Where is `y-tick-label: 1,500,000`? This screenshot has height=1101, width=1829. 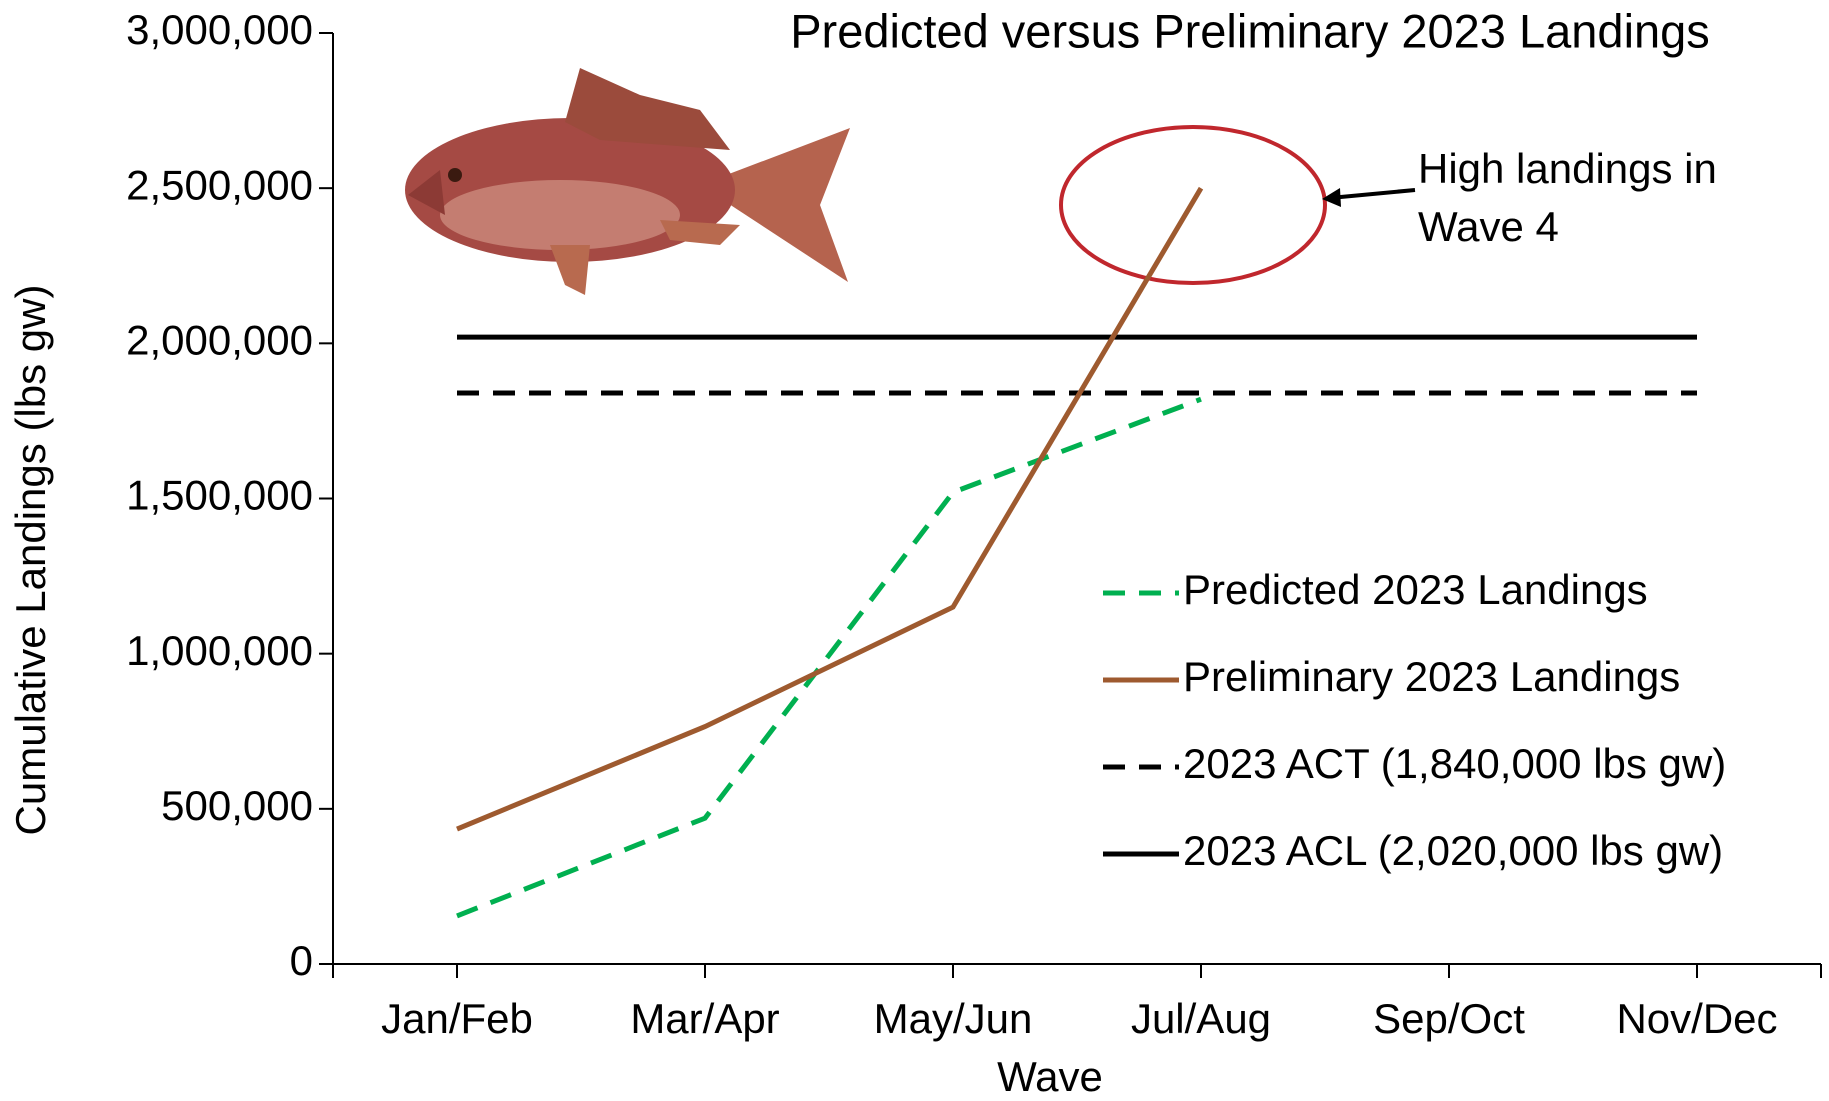
y-tick-label: 1,500,000 is located at coordinates (219, 495).